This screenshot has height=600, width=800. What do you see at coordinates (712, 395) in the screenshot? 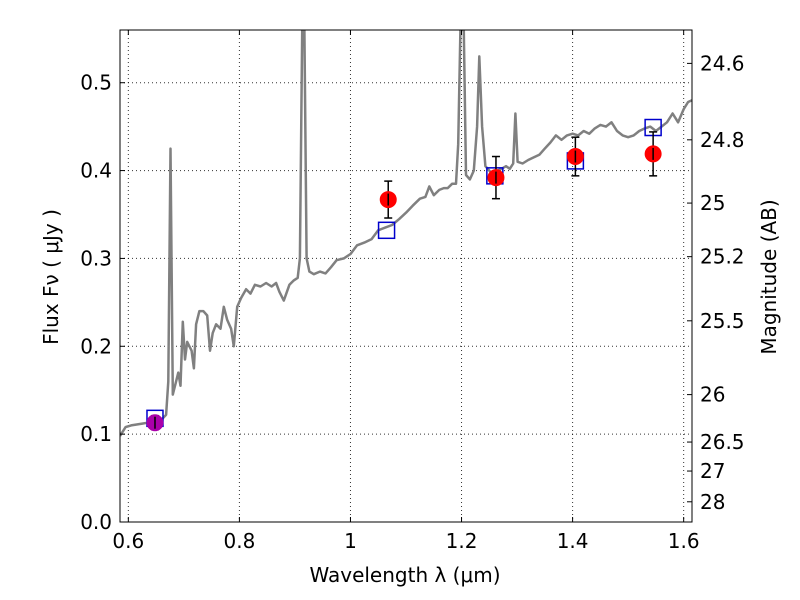
I see `right-tick-label: 26` at bounding box center [712, 395].